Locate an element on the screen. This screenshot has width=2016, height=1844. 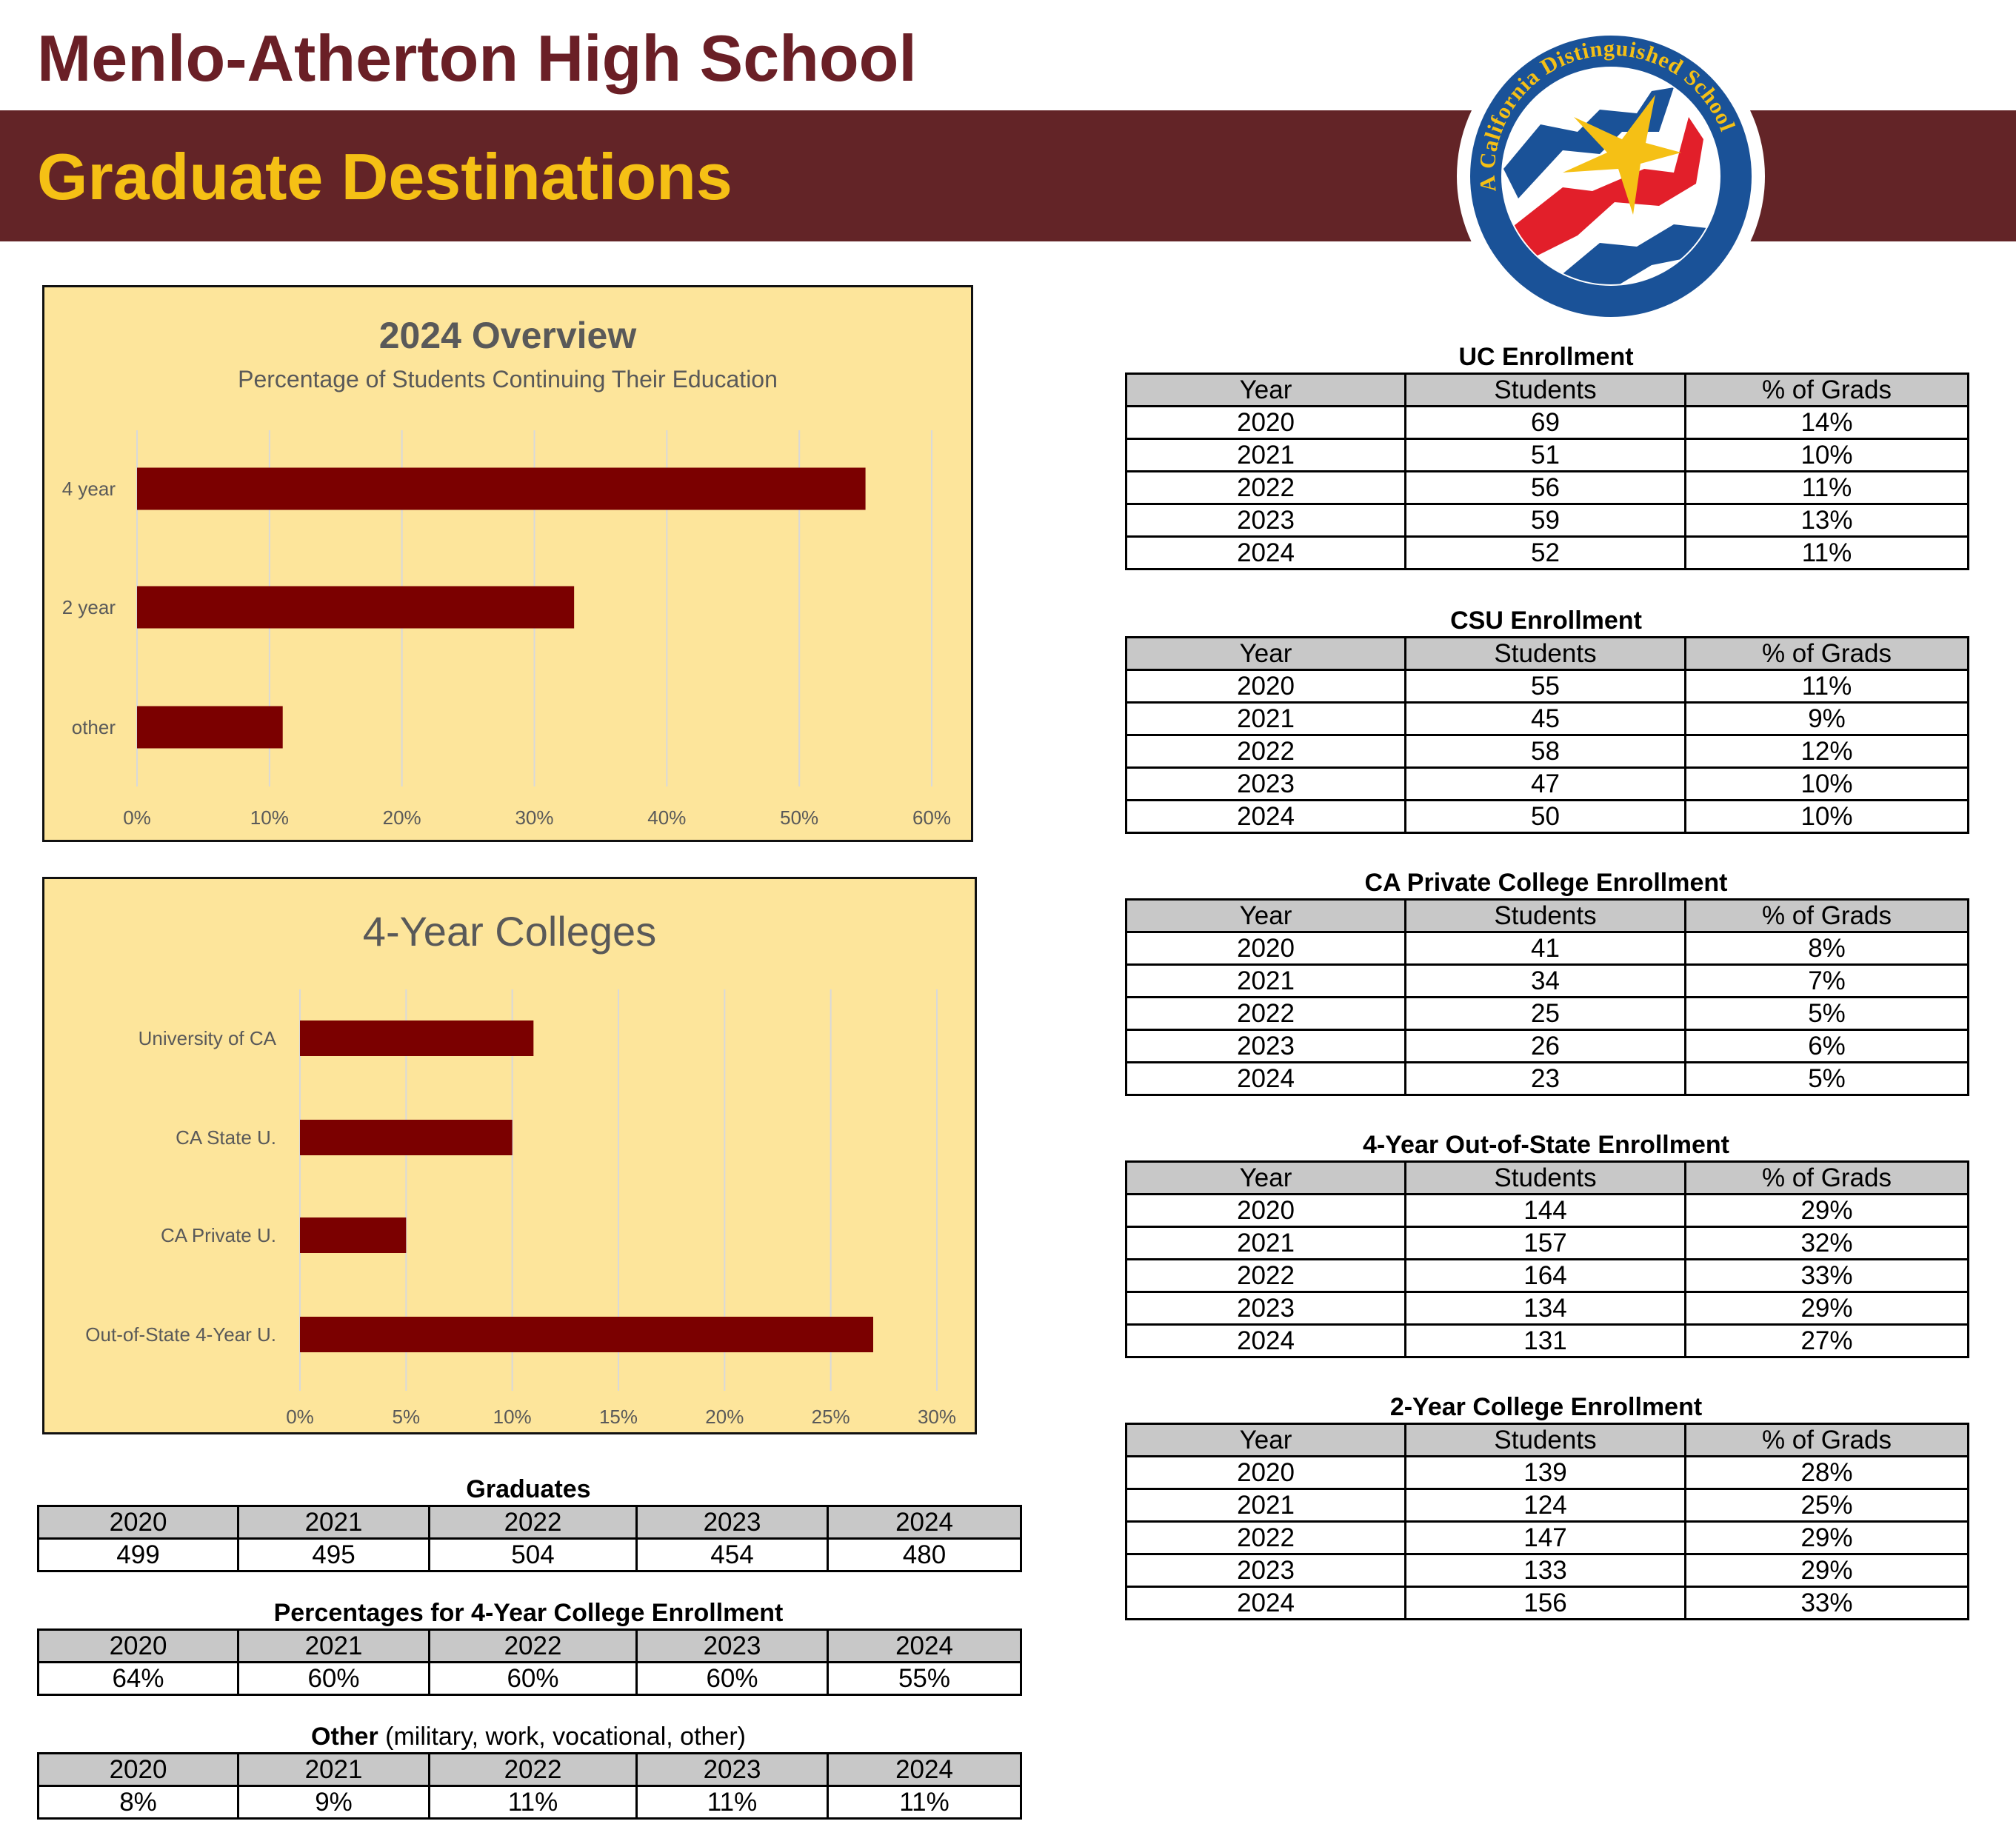
table-row: 2020 144 29% is located at coordinates (1547, 1210).